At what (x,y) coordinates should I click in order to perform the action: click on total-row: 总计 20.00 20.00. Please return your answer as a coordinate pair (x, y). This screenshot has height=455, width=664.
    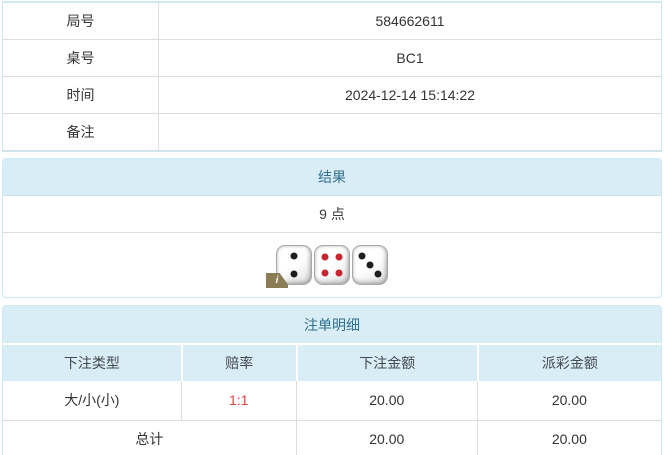
    Looking at the image, I should click on (332, 437).